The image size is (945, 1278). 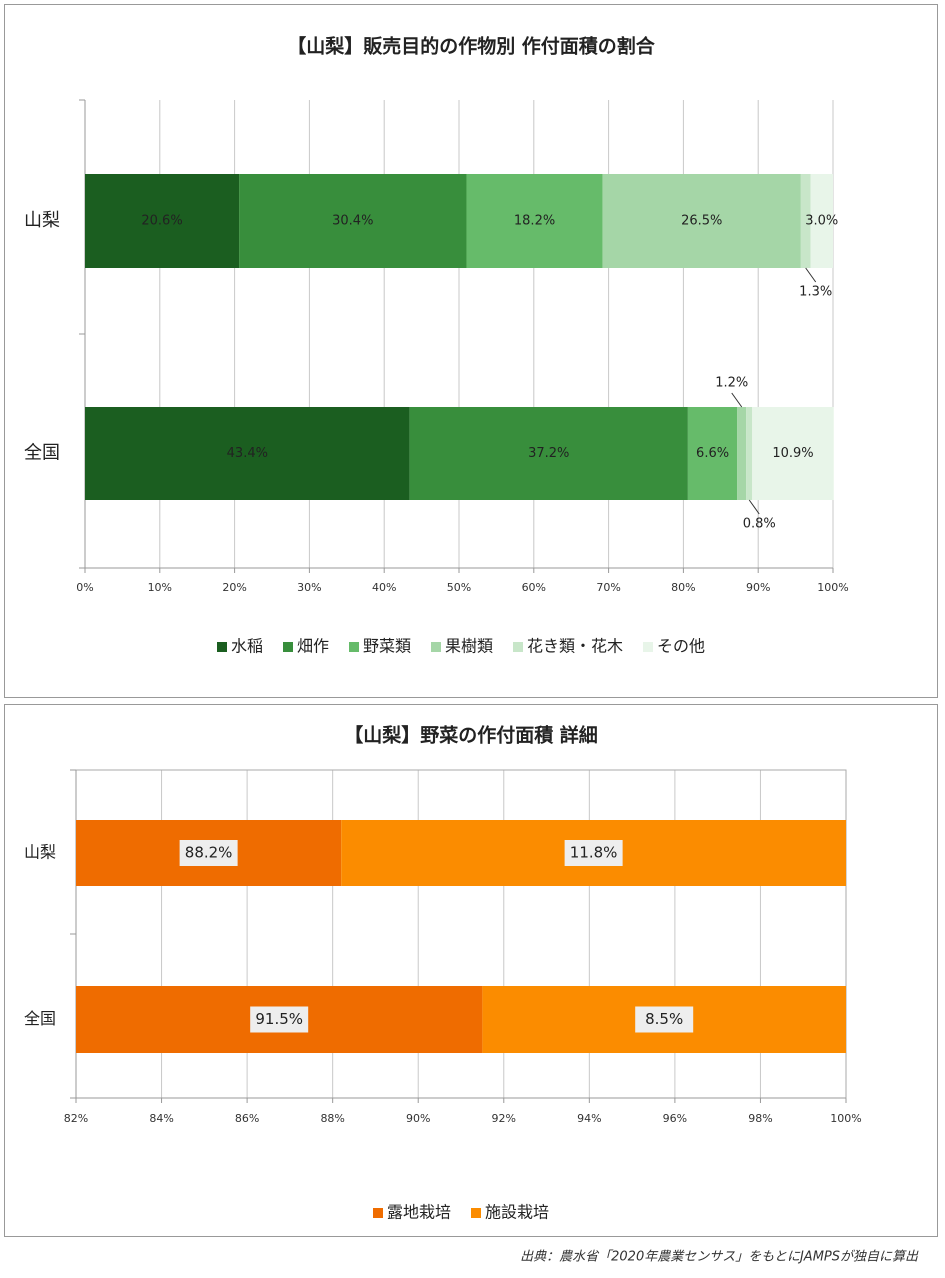 What do you see at coordinates (517, 1212) in the screenshot?
I see `legend-label: 施設栽培` at bounding box center [517, 1212].